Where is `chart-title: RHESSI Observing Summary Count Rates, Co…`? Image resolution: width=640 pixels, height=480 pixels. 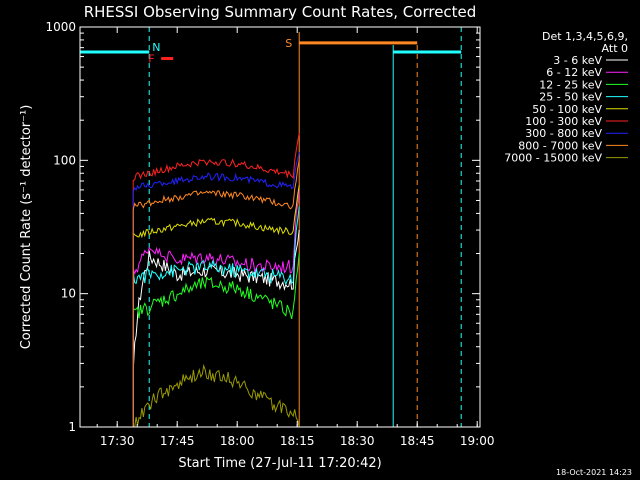 chart-title: RHESSI Observing Summary Count Rates, Co… is located at coordinates (280, 12).